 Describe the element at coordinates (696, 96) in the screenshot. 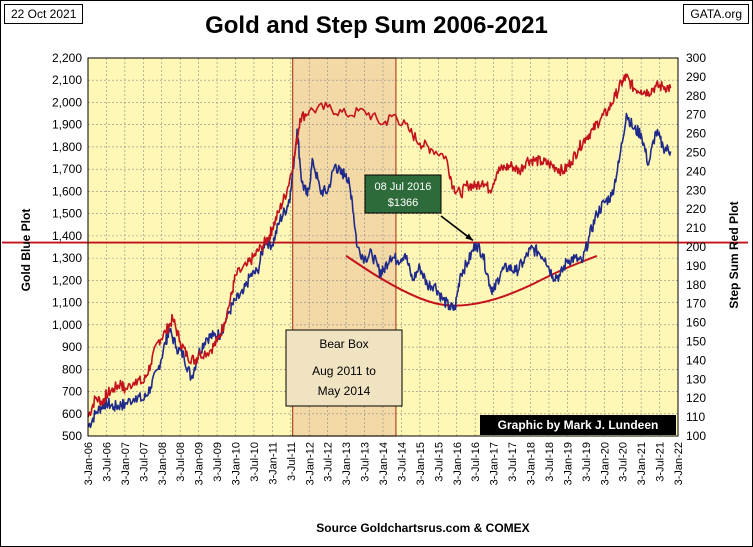

I see `y-right-tick-label: 280` at that location.